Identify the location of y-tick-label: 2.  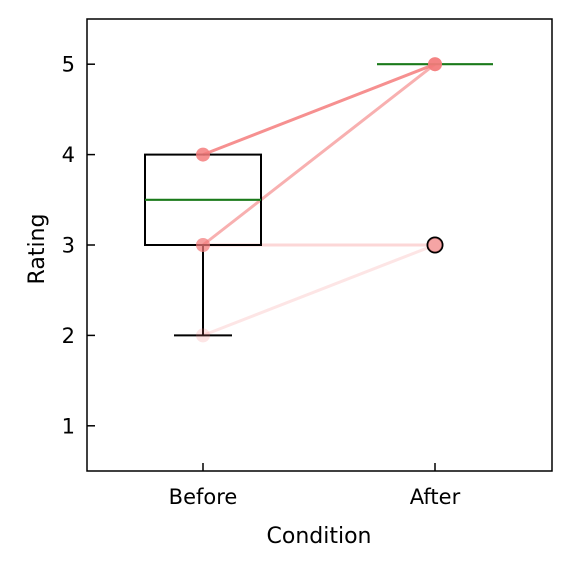
(68, 336).